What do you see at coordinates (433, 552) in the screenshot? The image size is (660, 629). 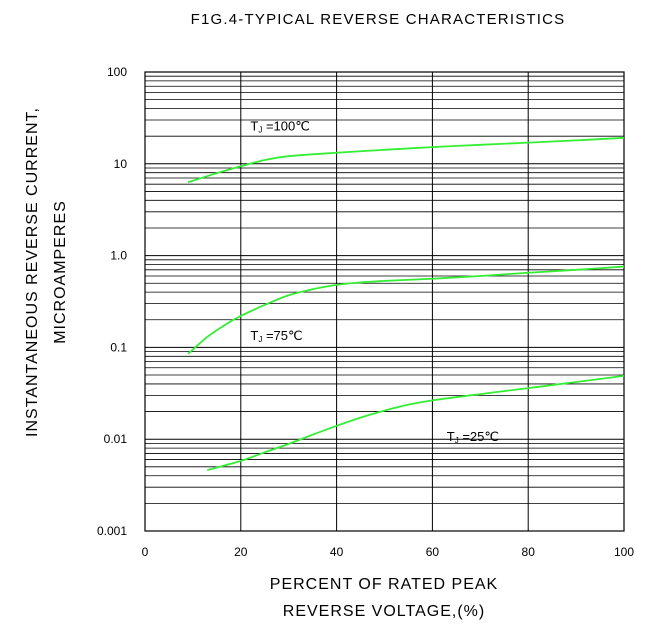 I see `x-tick-label: 60` at bounding box center [433, 552].